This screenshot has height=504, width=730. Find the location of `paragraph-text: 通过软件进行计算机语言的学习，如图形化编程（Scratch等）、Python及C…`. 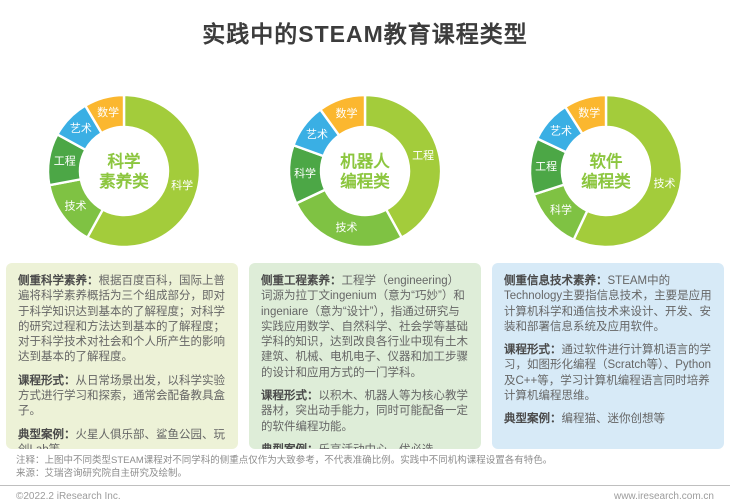

paragraph-text: 通过软件进行计算机语言的学习，如图形化编程（Scratch等）、Python及C… is located at coordinates (608, 373).